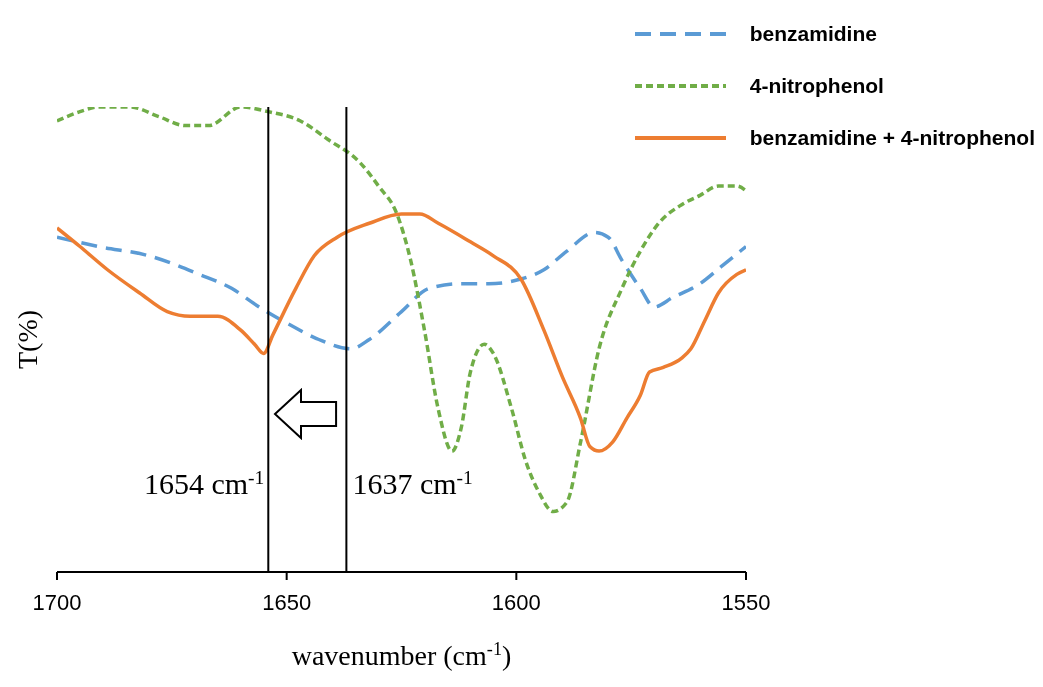  I want to click on ref-line-label: 1654 cm$^{-1}$, so click(204, 483).